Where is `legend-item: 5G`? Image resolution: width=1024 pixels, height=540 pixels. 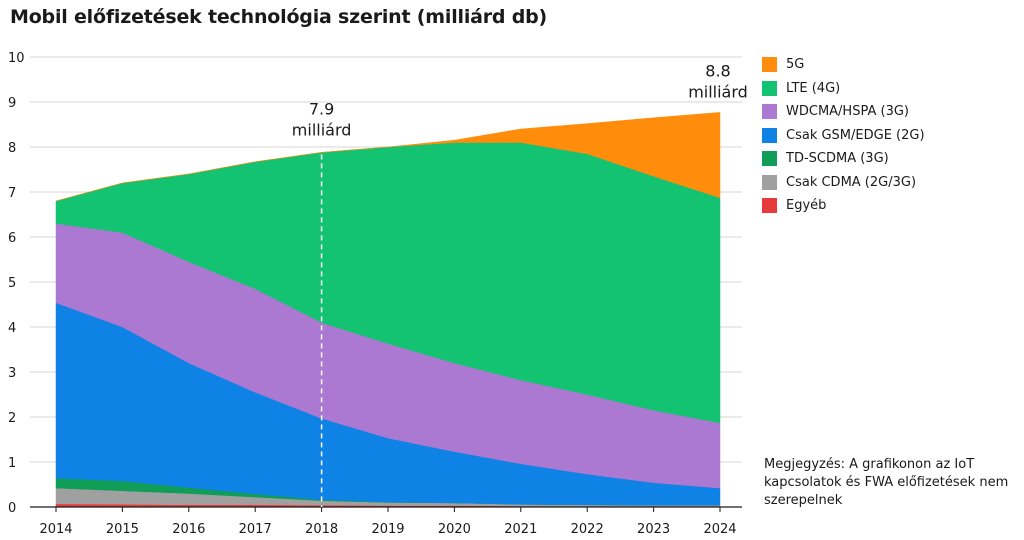 legend-item: 5G is located at coordinates (843, 65).